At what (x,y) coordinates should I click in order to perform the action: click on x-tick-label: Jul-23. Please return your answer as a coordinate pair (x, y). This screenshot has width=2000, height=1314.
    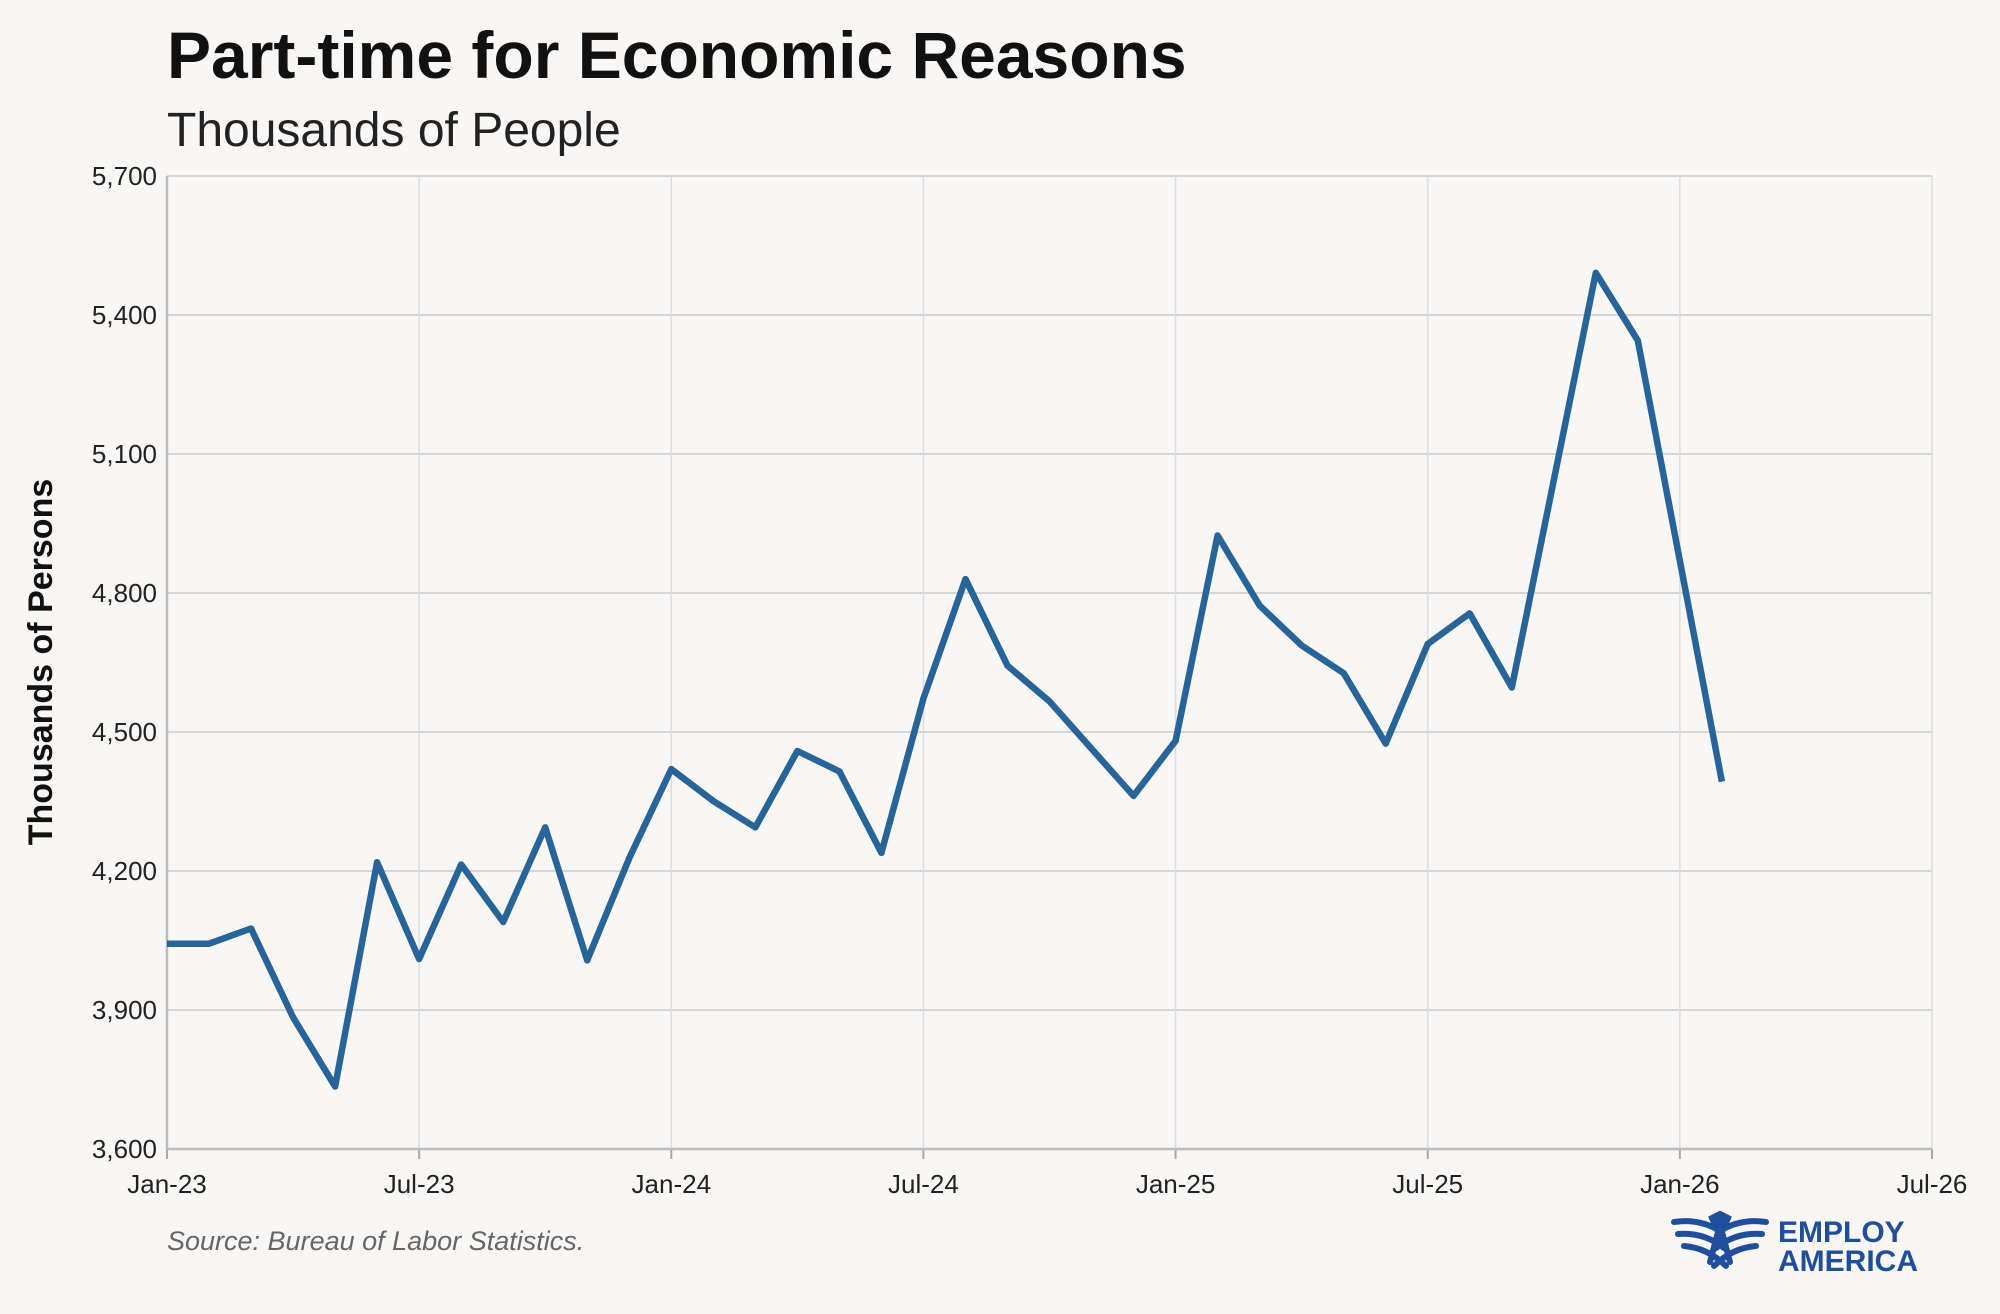
    Looking at the image, I should click on (419, 1184).